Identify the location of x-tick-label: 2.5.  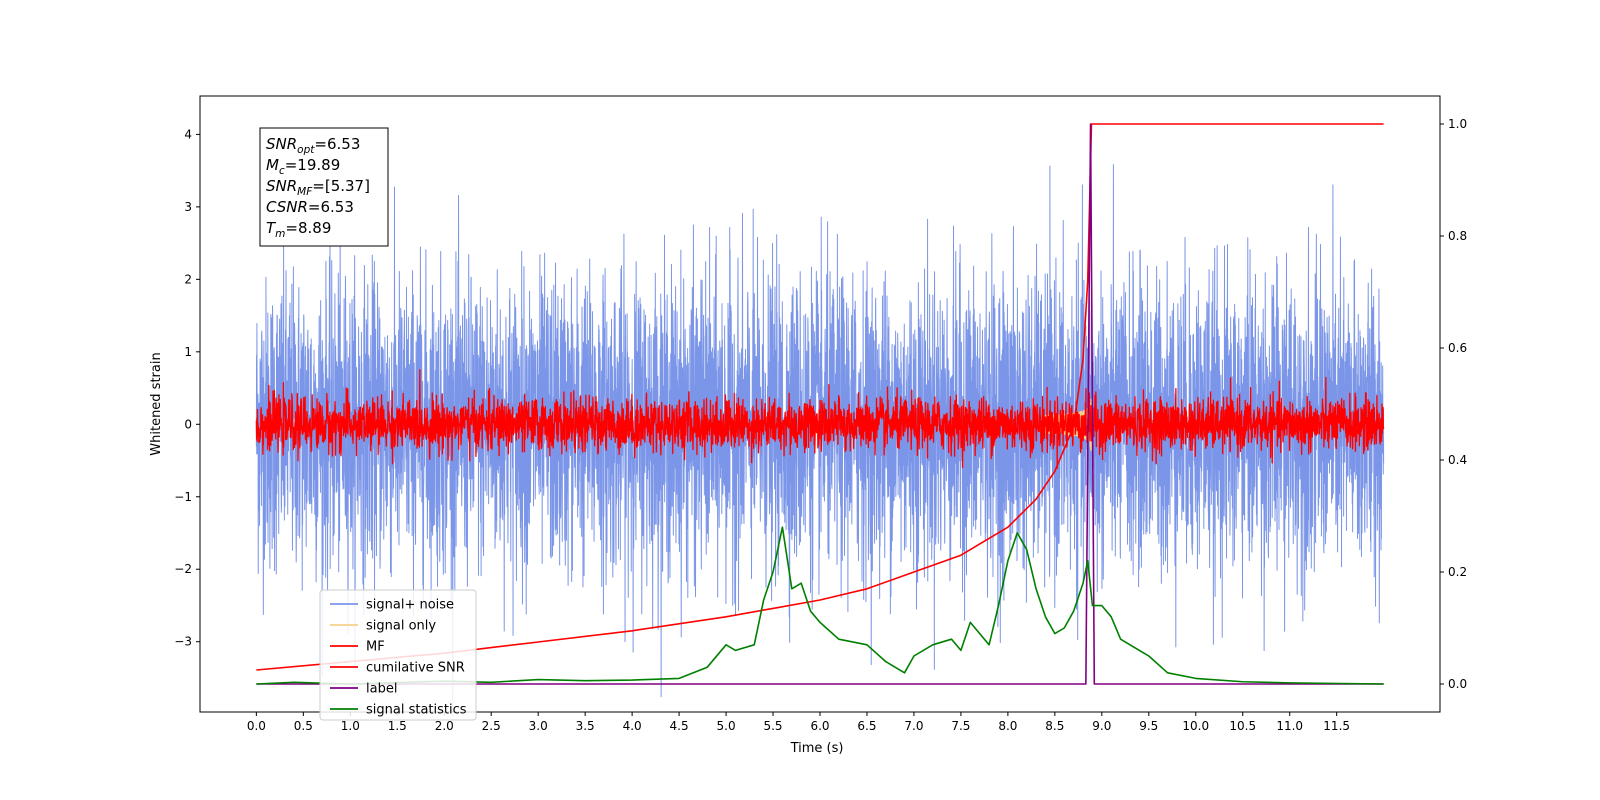
(491, 726).